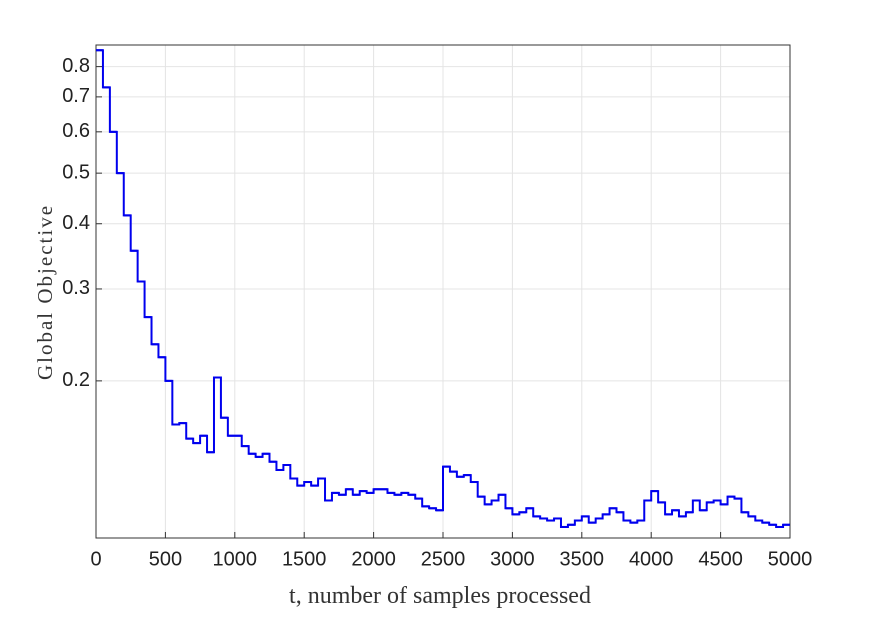 Image resolution: width=872 pixels, height=623 pixels. I want to click on x-tick-label: 2000, so click(373, 559).